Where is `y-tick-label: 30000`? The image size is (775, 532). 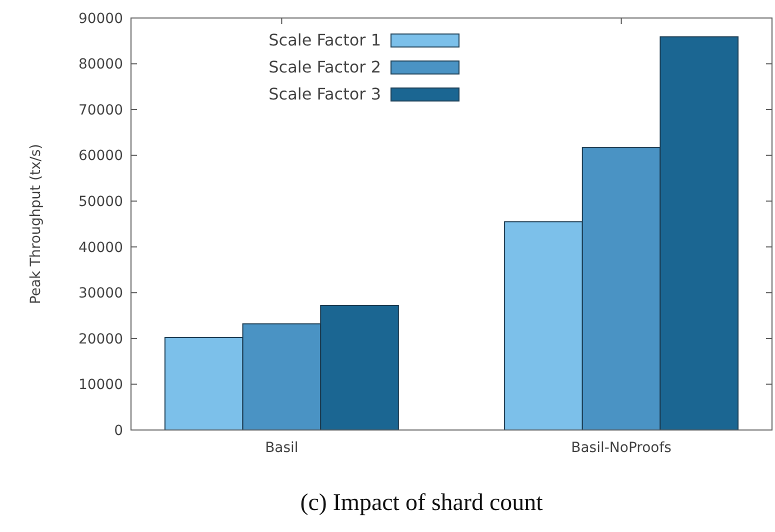 y-tick-label: 30000 is located at coordinates (100, 294).